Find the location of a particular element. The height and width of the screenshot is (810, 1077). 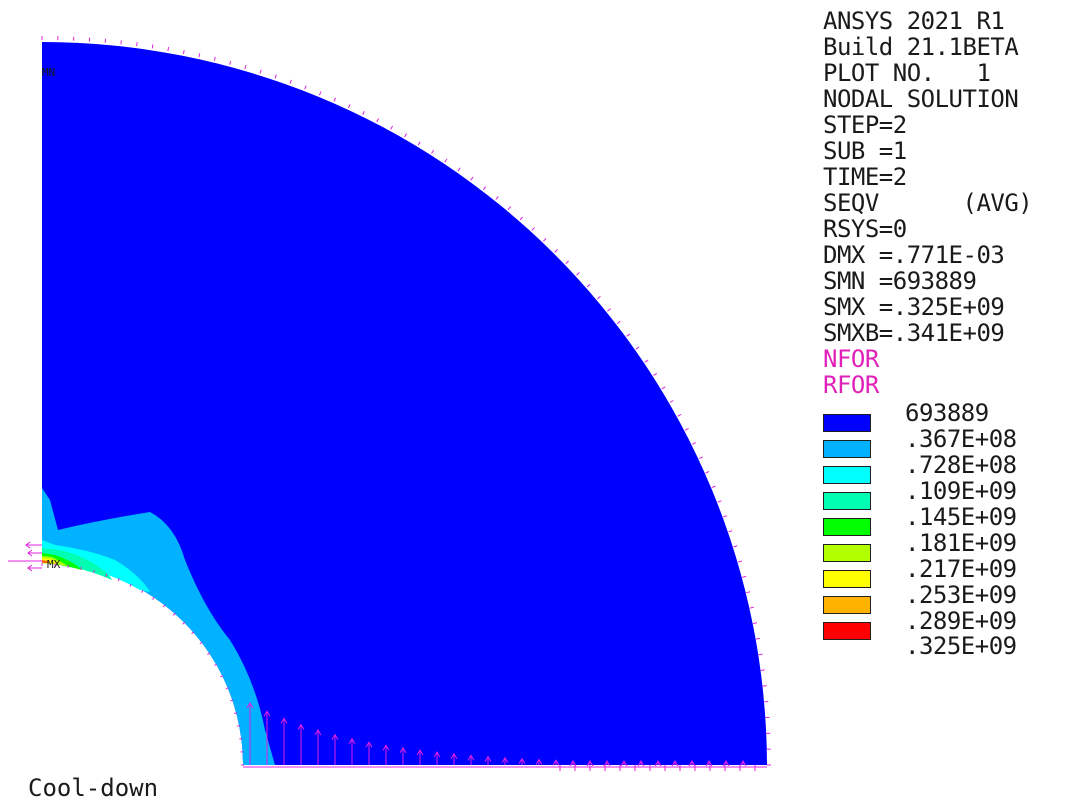

legend-label: .728E+08 is located at coordinates (961, 465).